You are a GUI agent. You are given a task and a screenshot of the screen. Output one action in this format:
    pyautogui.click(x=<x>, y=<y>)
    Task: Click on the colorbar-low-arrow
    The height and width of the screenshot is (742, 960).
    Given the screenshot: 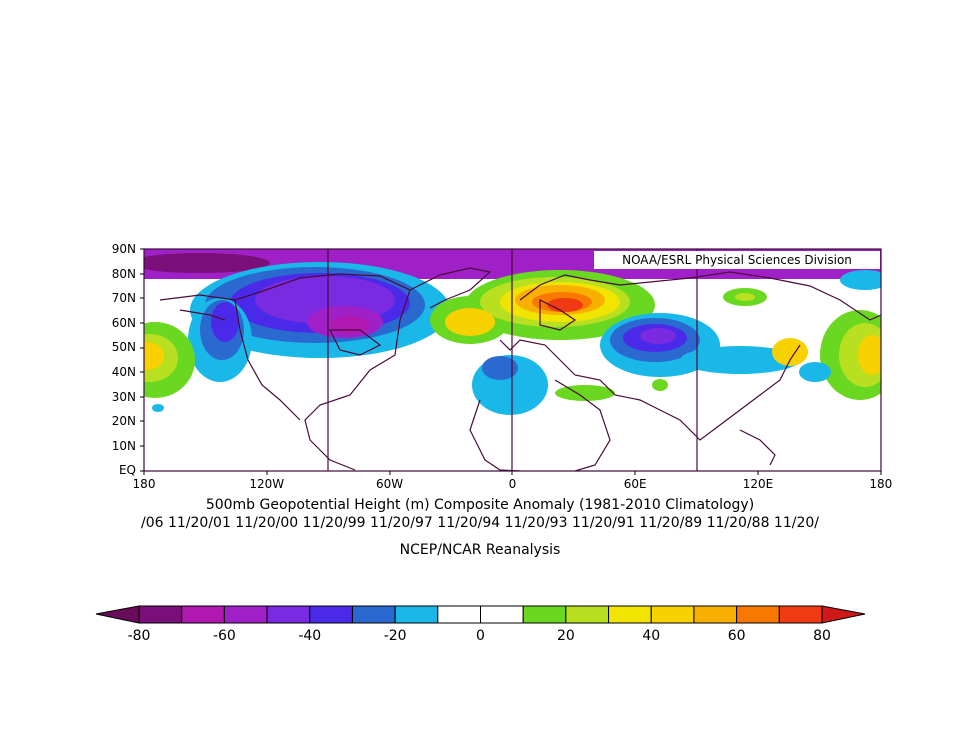 What is the action you would take?
    pyautogui.click(x=117, y=614)
    